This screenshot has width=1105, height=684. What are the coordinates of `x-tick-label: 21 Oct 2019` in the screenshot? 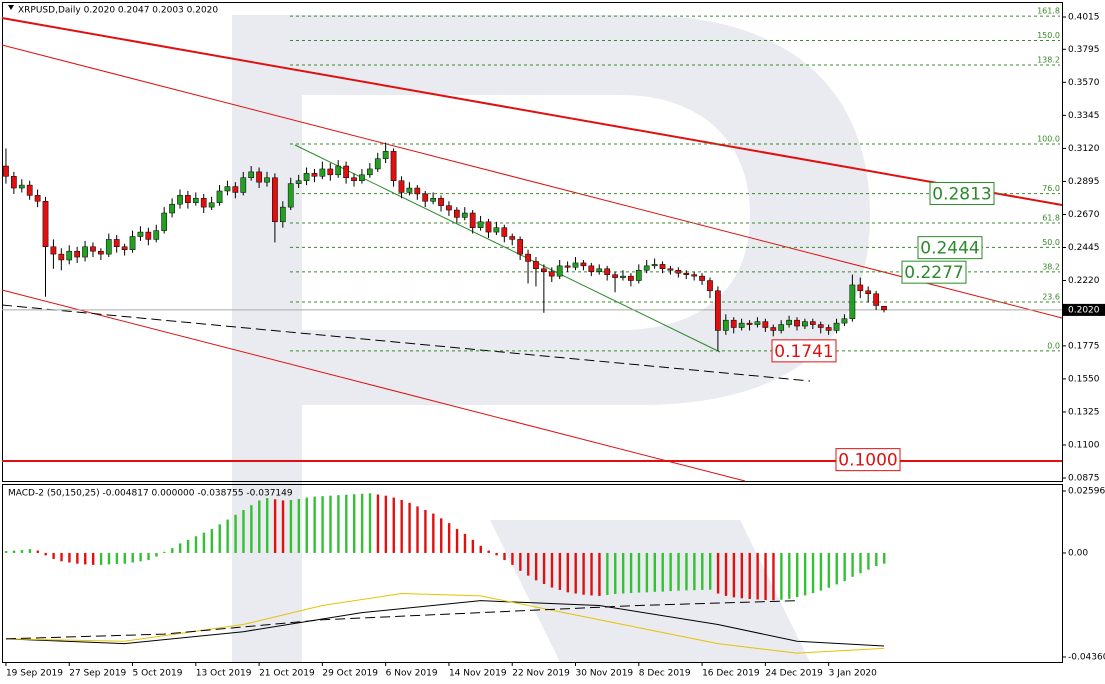 It's located at (287, 674).